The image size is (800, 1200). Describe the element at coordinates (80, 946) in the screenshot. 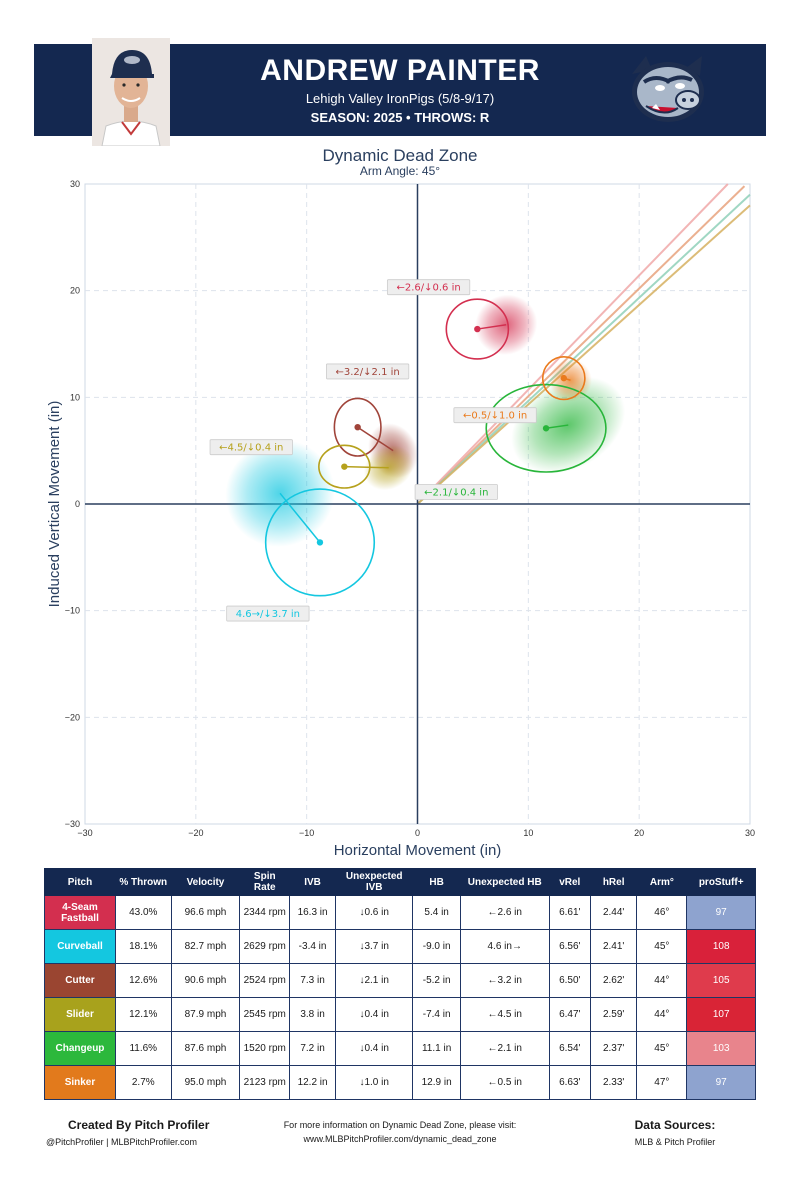

I see `pitch-name-cell: Curveball` at that location.